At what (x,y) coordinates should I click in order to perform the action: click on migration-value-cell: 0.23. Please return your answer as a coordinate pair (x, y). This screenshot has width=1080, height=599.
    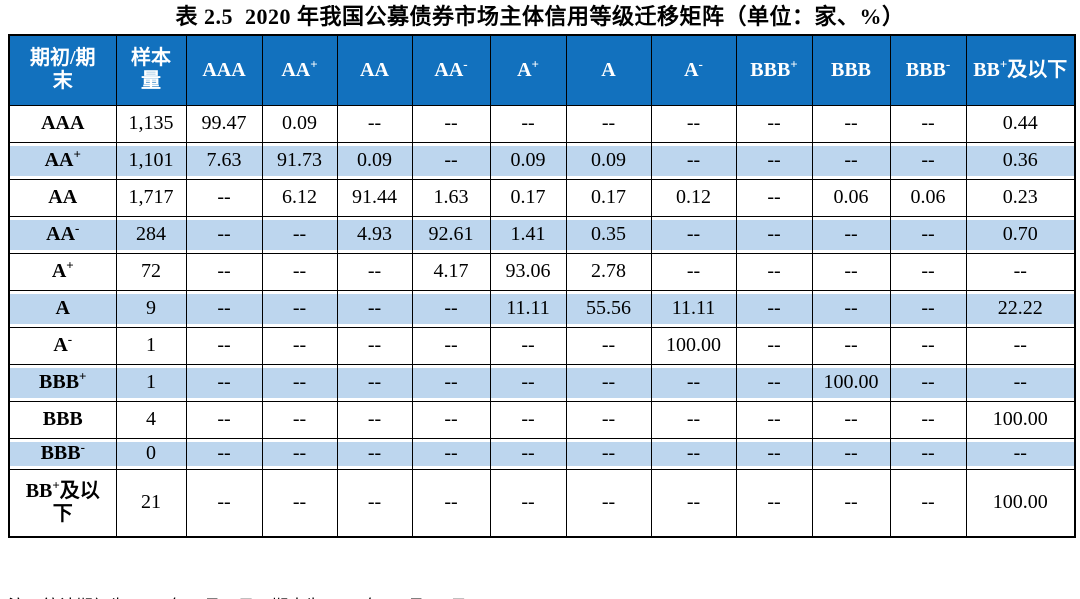
    Looking at the image, I should click on (1020, 197).